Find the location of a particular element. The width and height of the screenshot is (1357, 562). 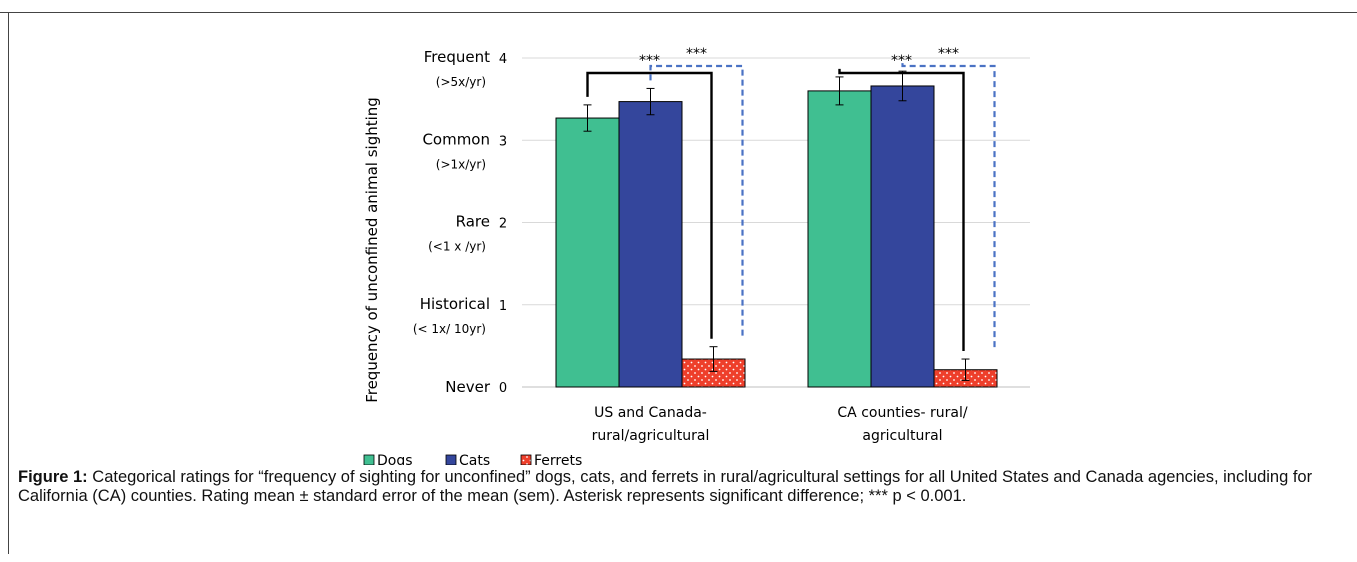

figure-frame-left is located at coordinates (8, 283).